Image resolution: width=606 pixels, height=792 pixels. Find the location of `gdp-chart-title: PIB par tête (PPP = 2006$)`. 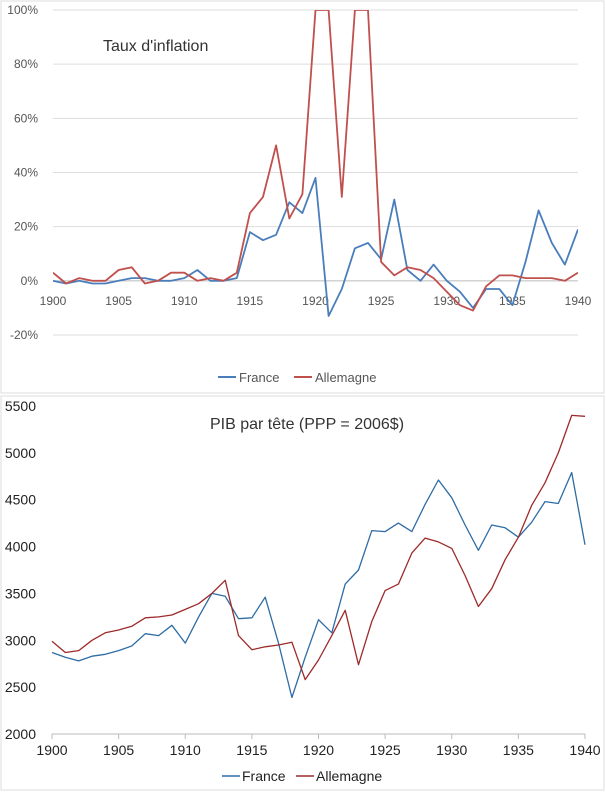

gdp-chart-title: PIB par tête (PPP = 2006$) is located at coordinates (307, 424).